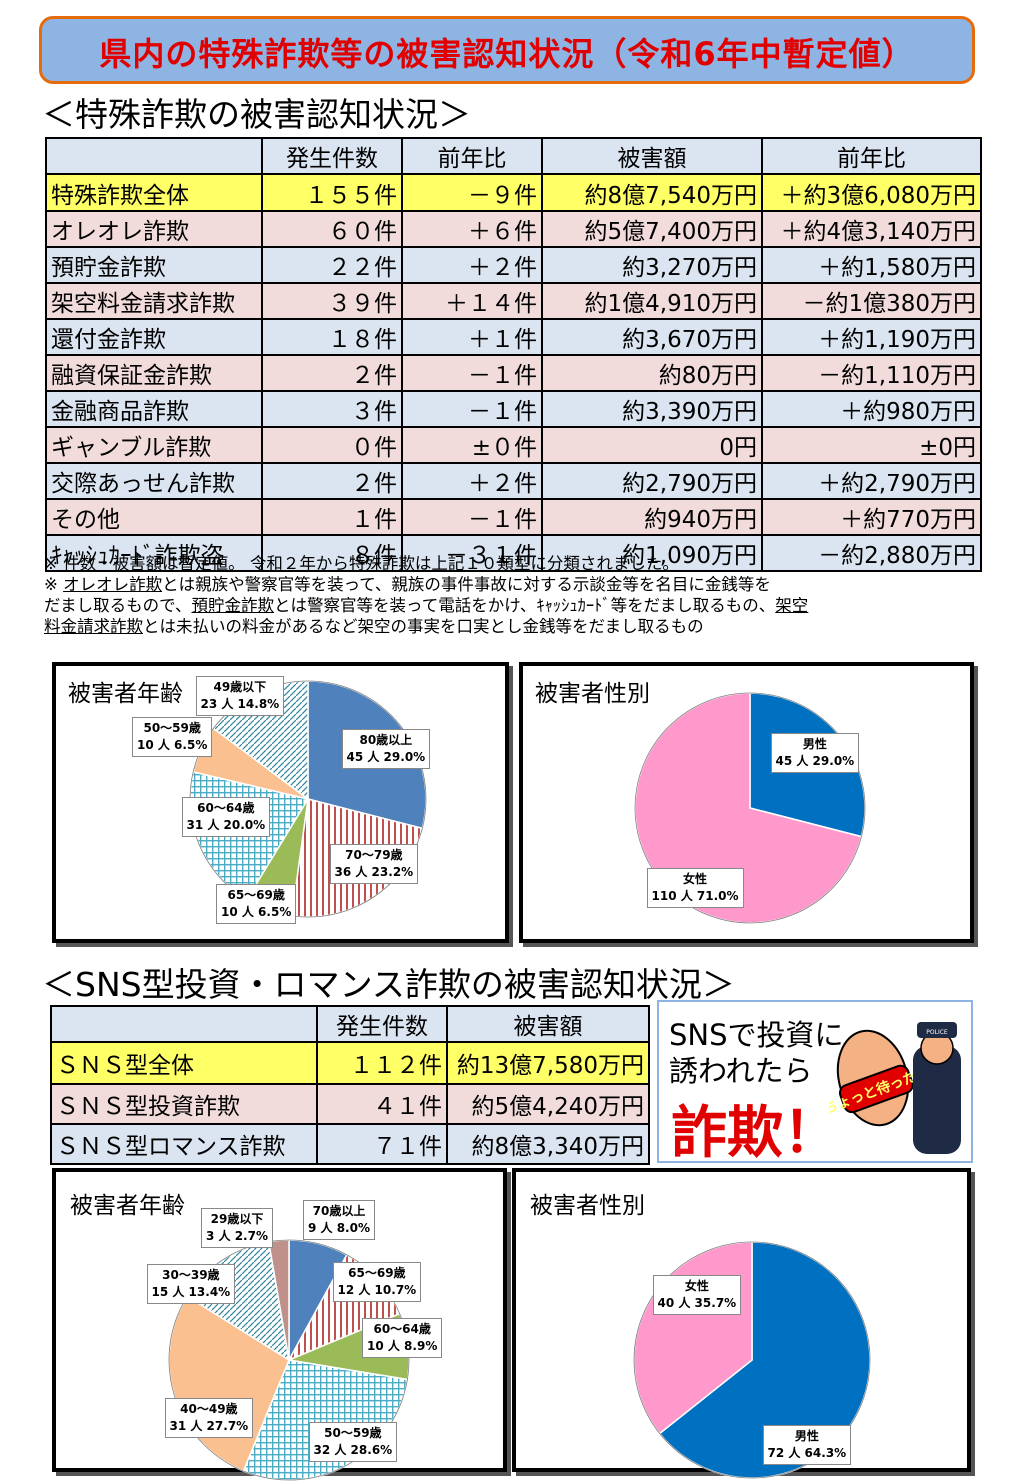  What do you see at coordinates (472, 301) in the screenshot?
I see `row-count-diff: ＋１４件` at bounding box center [472, 301].